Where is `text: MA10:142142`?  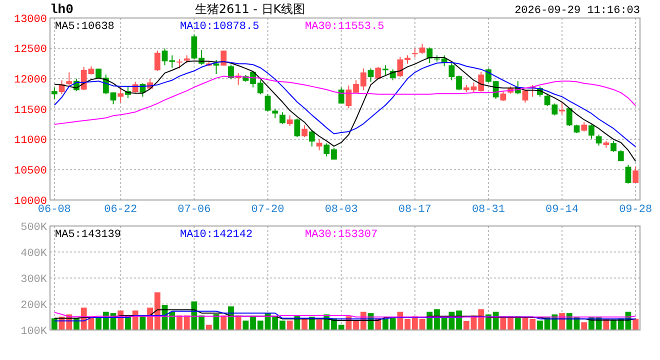 text: MA10:142142 is located at coordinates (216, 235).